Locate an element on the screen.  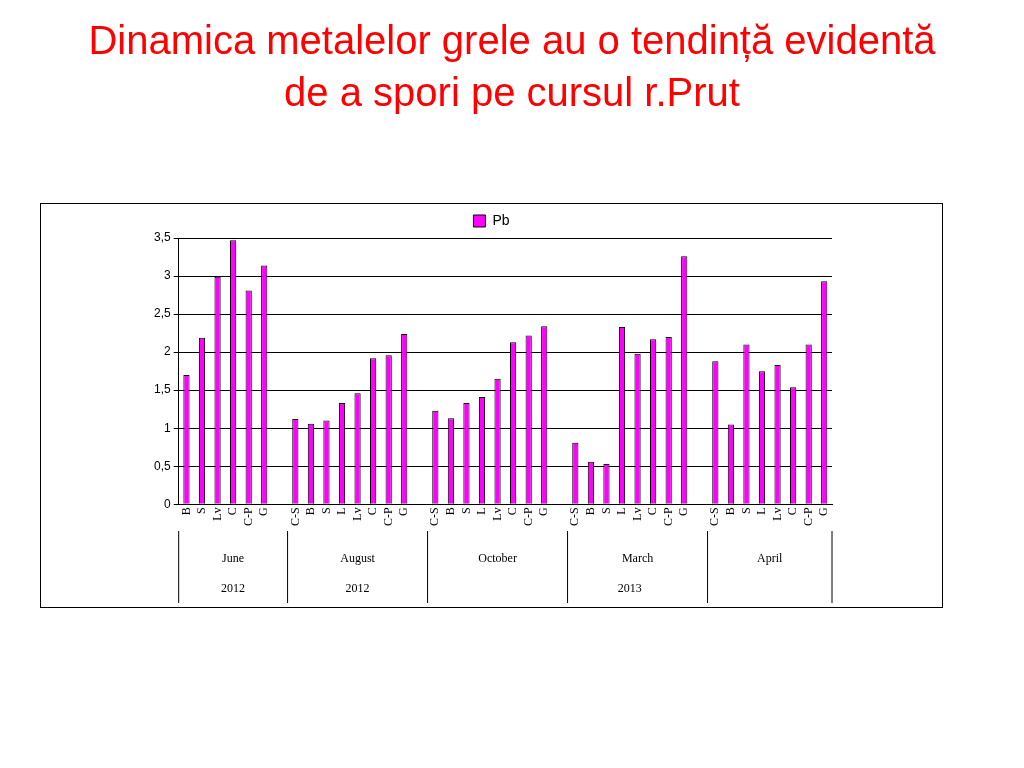
text: October is located at coordinates (497, 558).